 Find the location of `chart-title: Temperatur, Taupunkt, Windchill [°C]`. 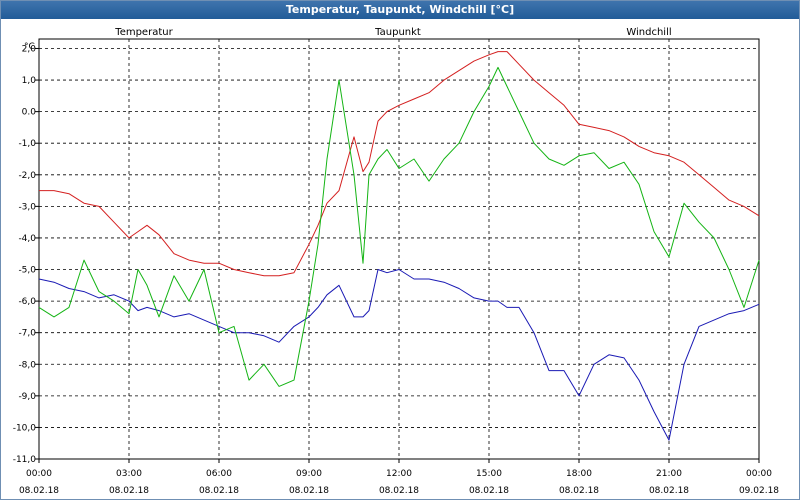

chart-title: Temperatur, Taupunkt, Windchill [°C] is located at coordinates (400, 10).